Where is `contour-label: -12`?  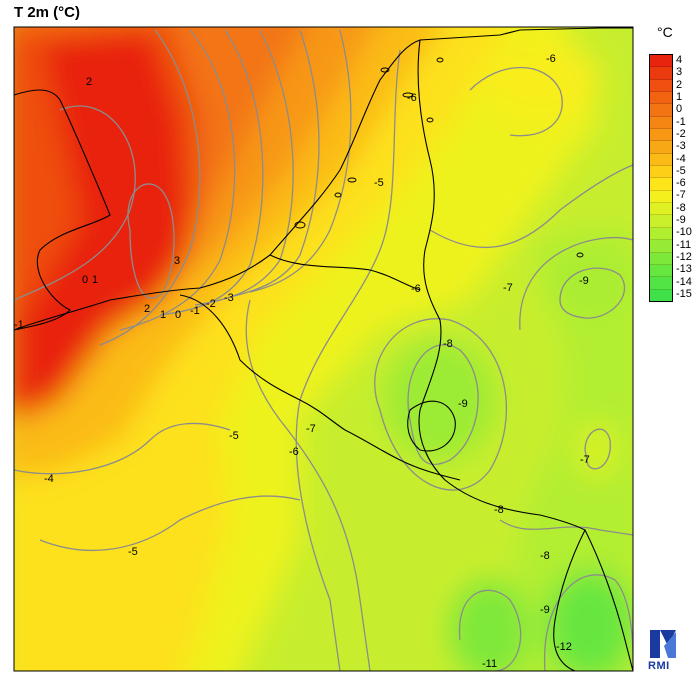 contour-label: -12 is located at coordinates (564, 647).